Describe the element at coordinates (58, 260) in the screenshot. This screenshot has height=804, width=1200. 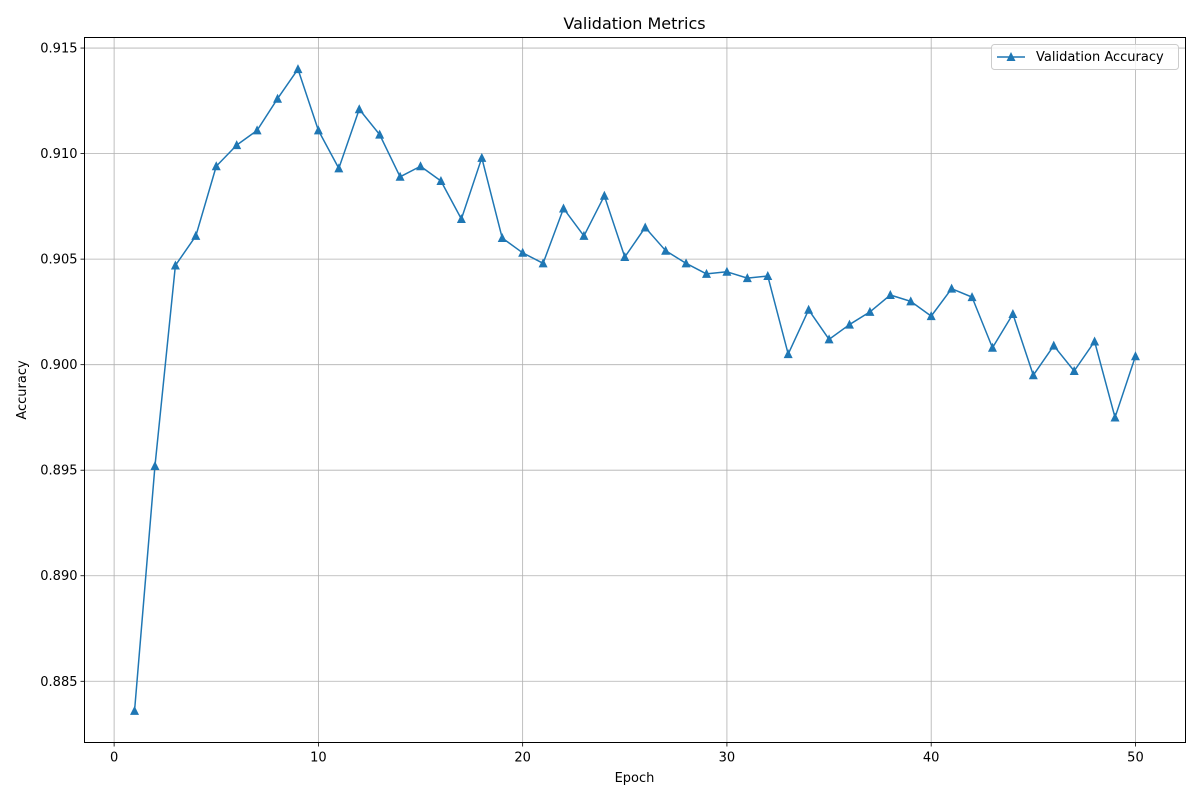
I see `y-tick-label: 0.905` at that location.